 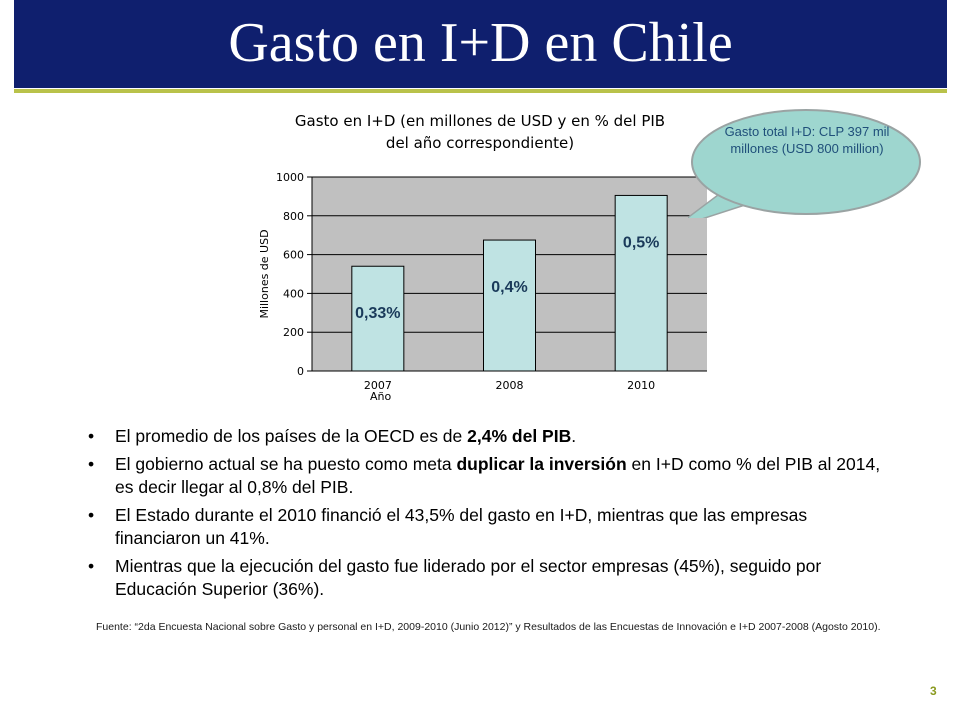 I want to click on callout-bubble, so click(x=804, y=163).